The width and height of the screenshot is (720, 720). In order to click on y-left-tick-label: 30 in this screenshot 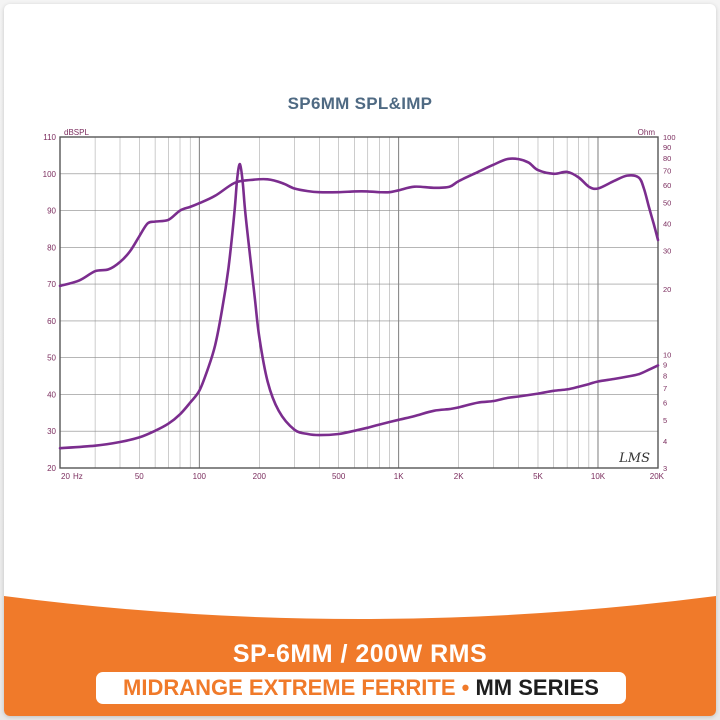, I will do `click(51, 431)`.